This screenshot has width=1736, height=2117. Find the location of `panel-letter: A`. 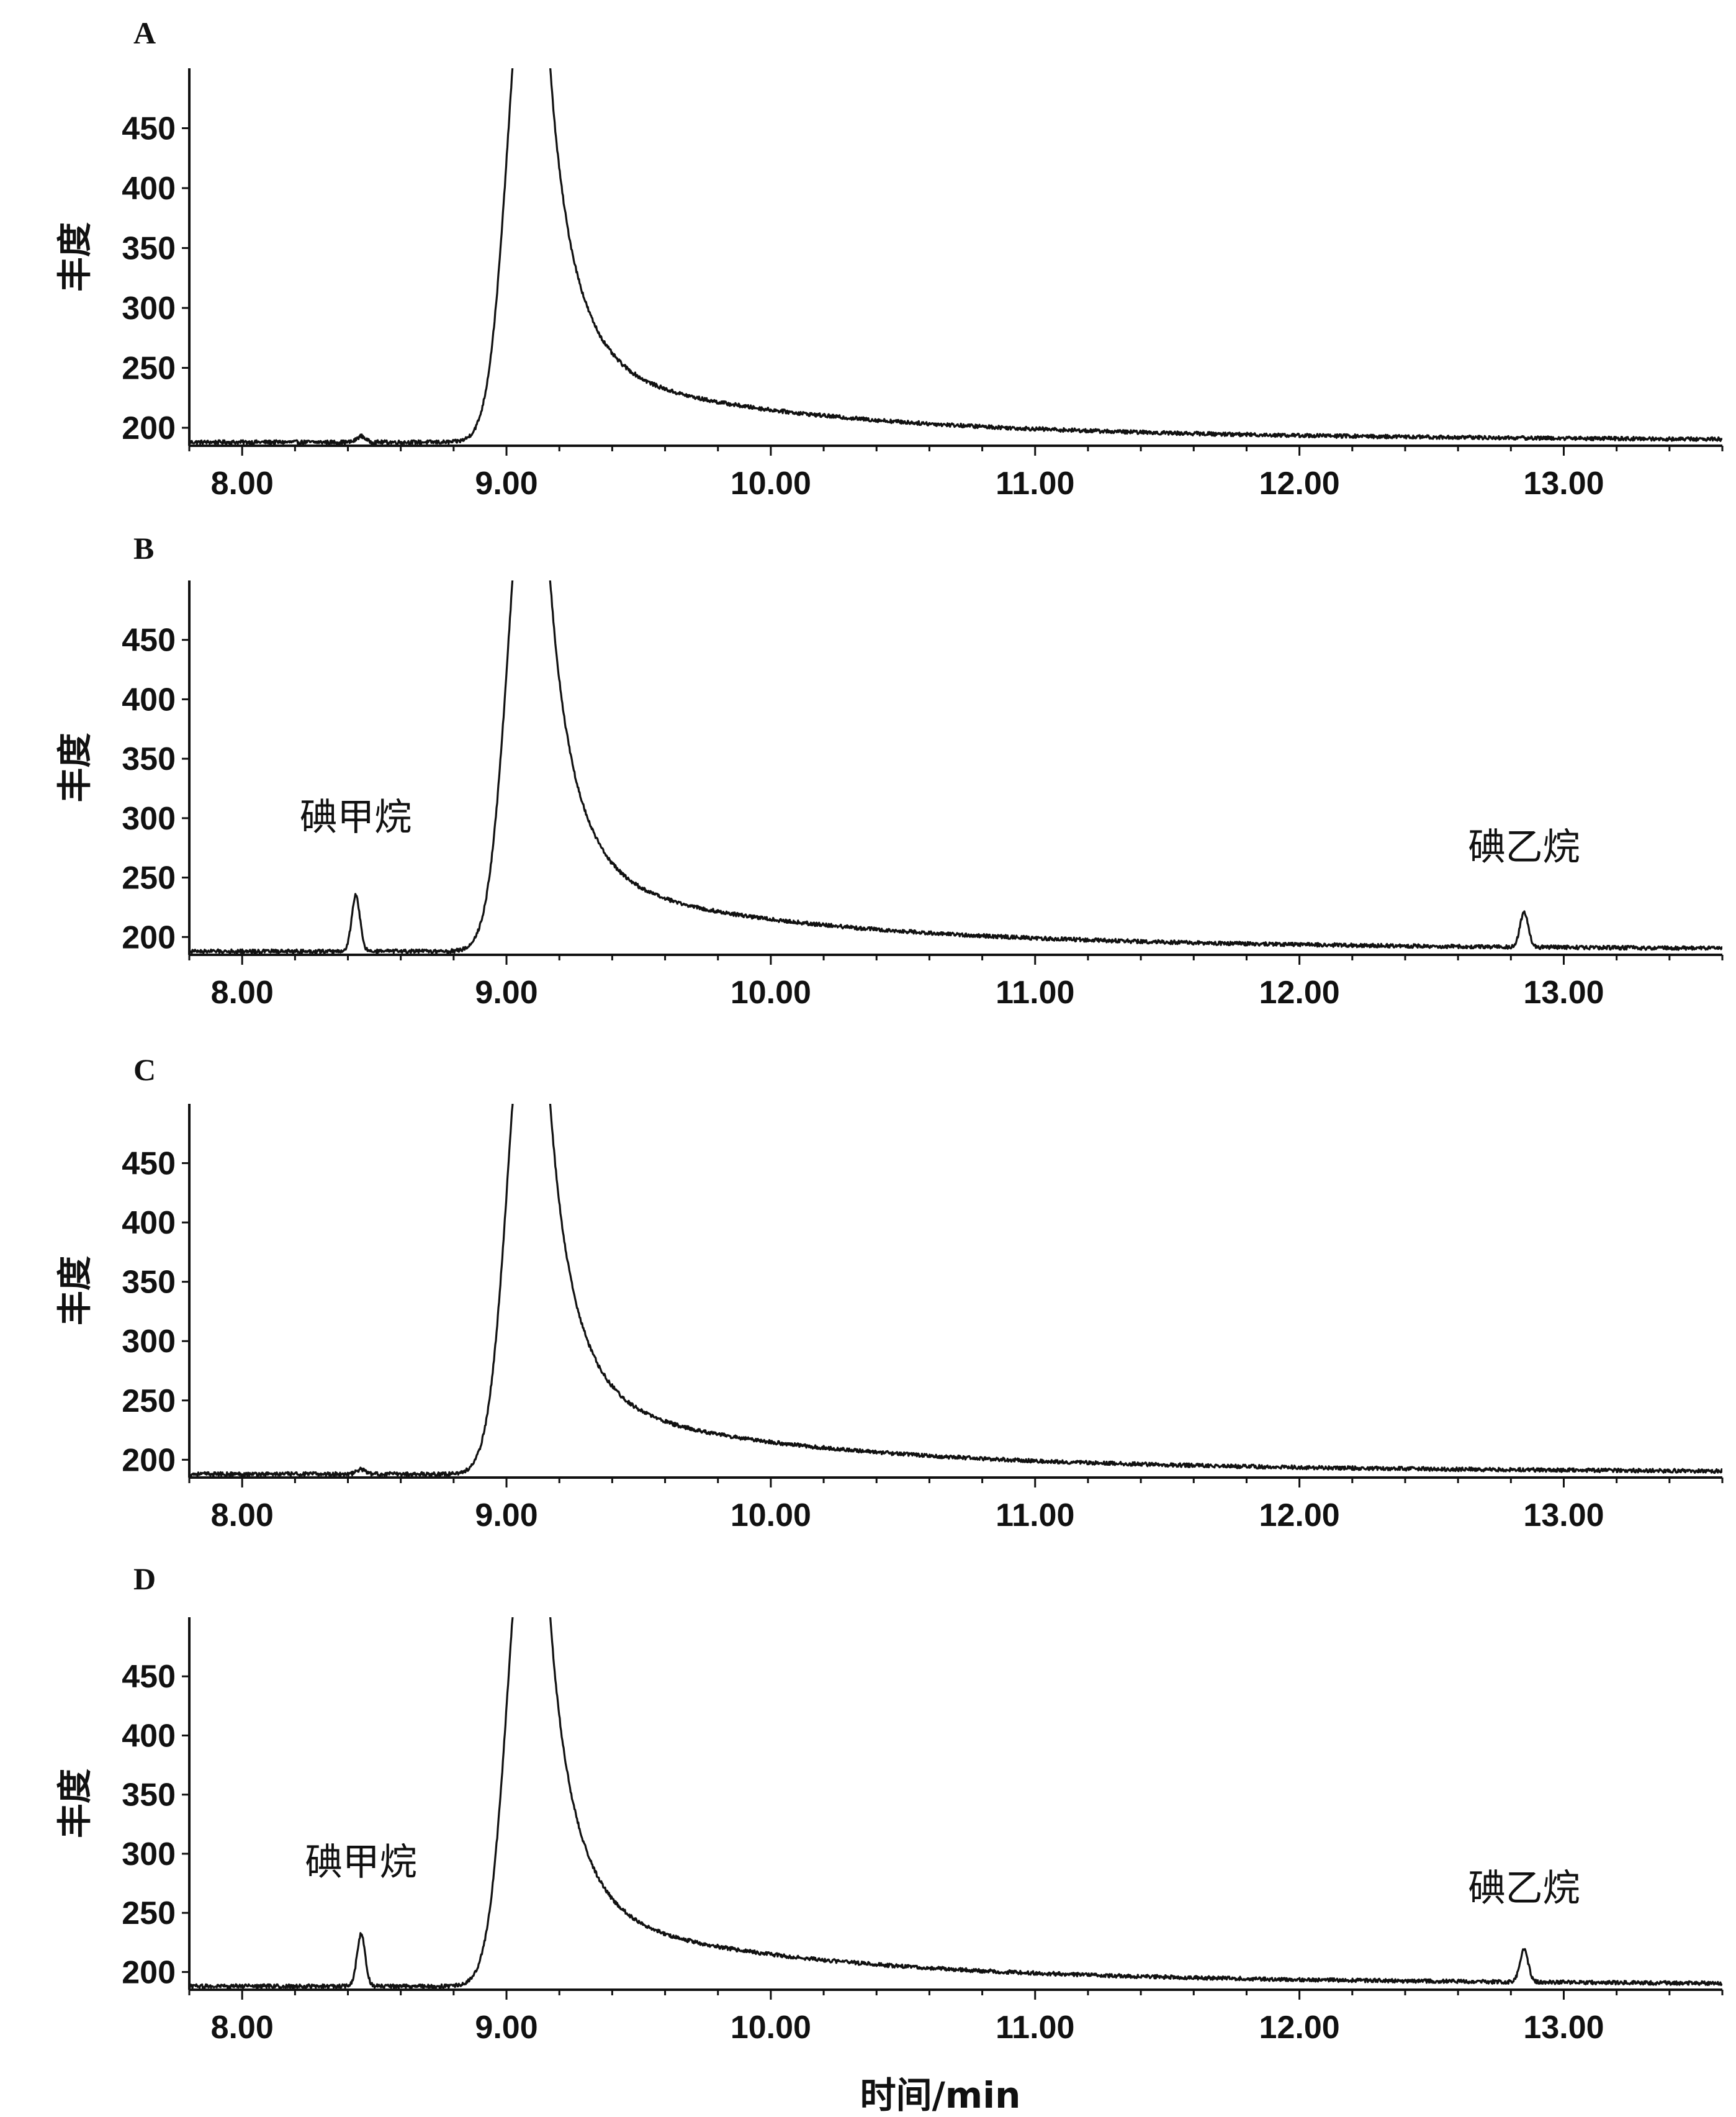

panel-letter: A is located at coordinates (144, 33).